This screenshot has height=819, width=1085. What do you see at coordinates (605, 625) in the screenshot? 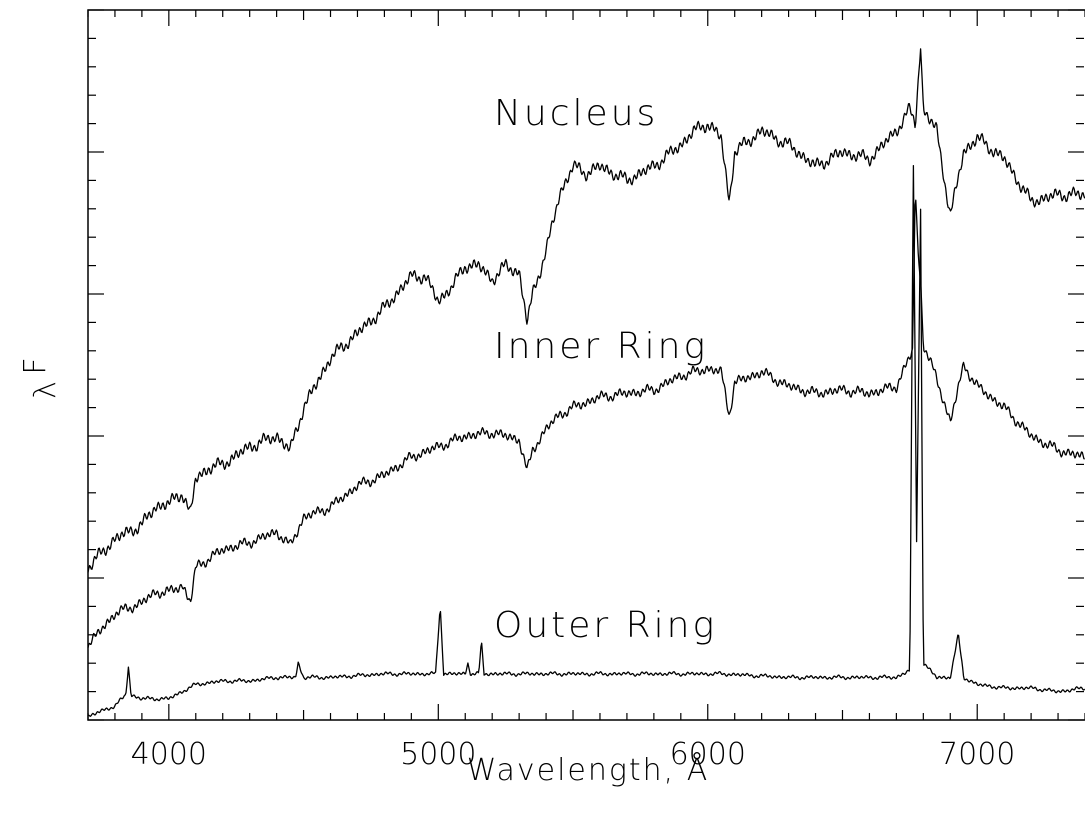
I see `series-label-outer-ring: Outer Ring` at bounding box center [605, 625].